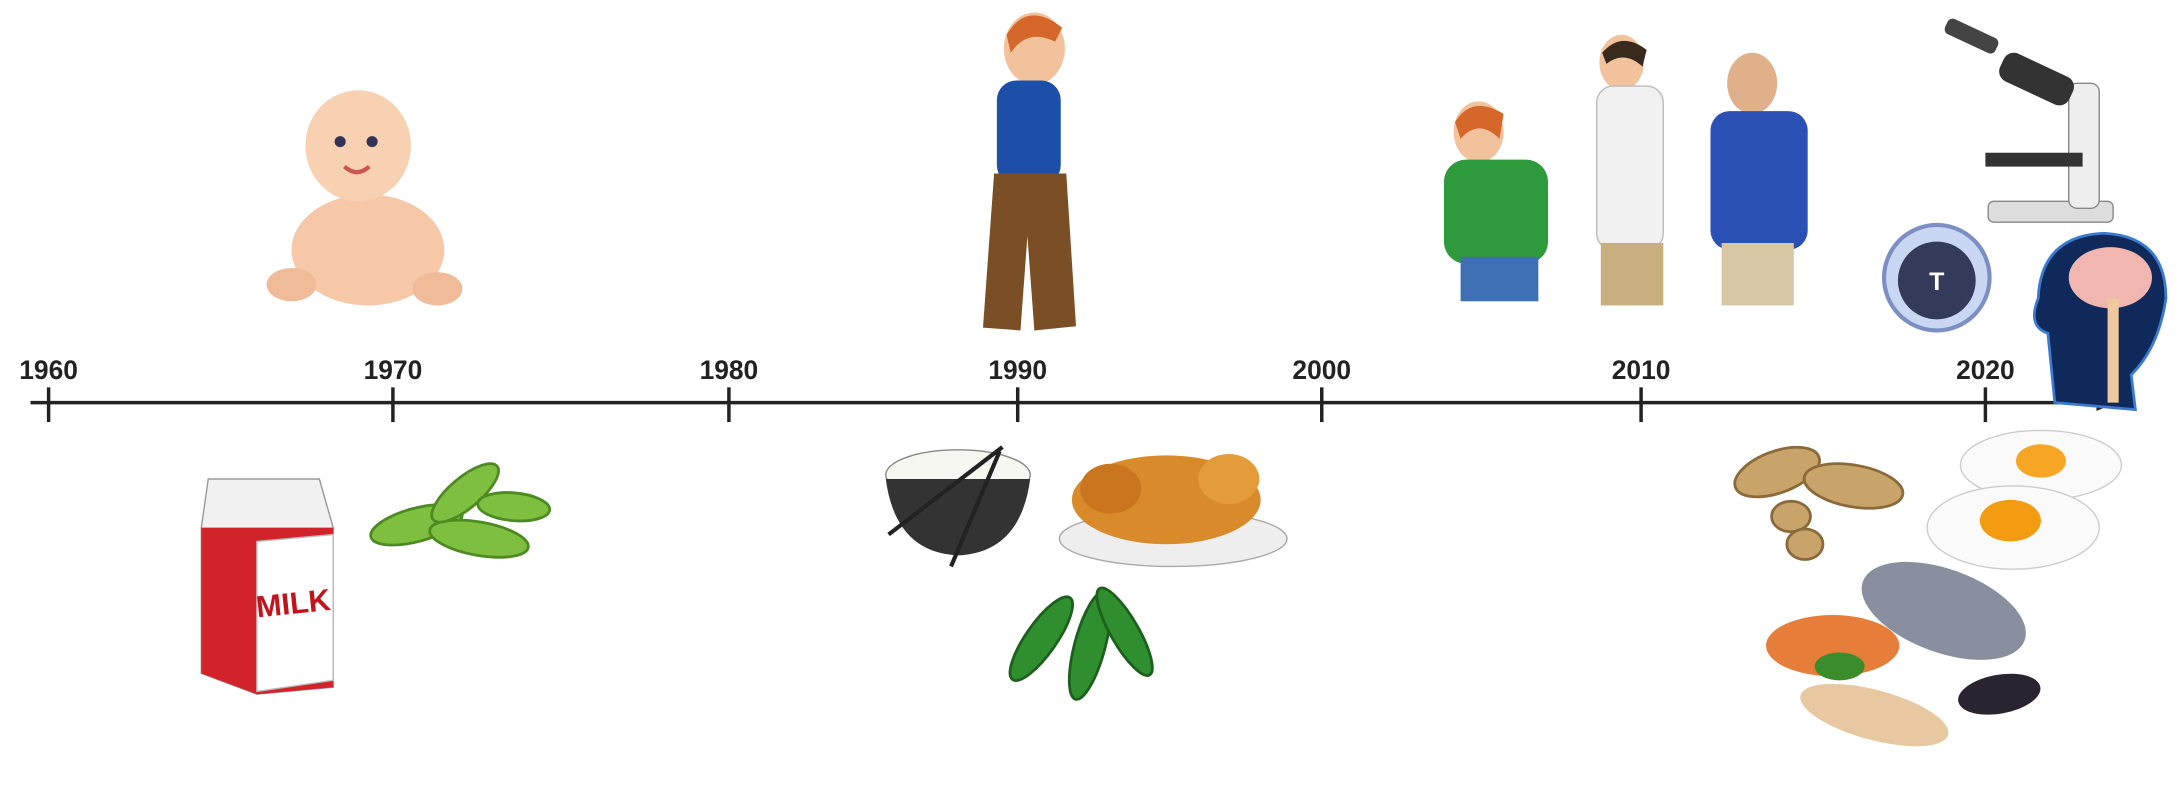 This screenshot has height=790, width=2177. Describe the element at coordinates (1759, 179) in the screenshot. I see `senior-illustration` at that location.